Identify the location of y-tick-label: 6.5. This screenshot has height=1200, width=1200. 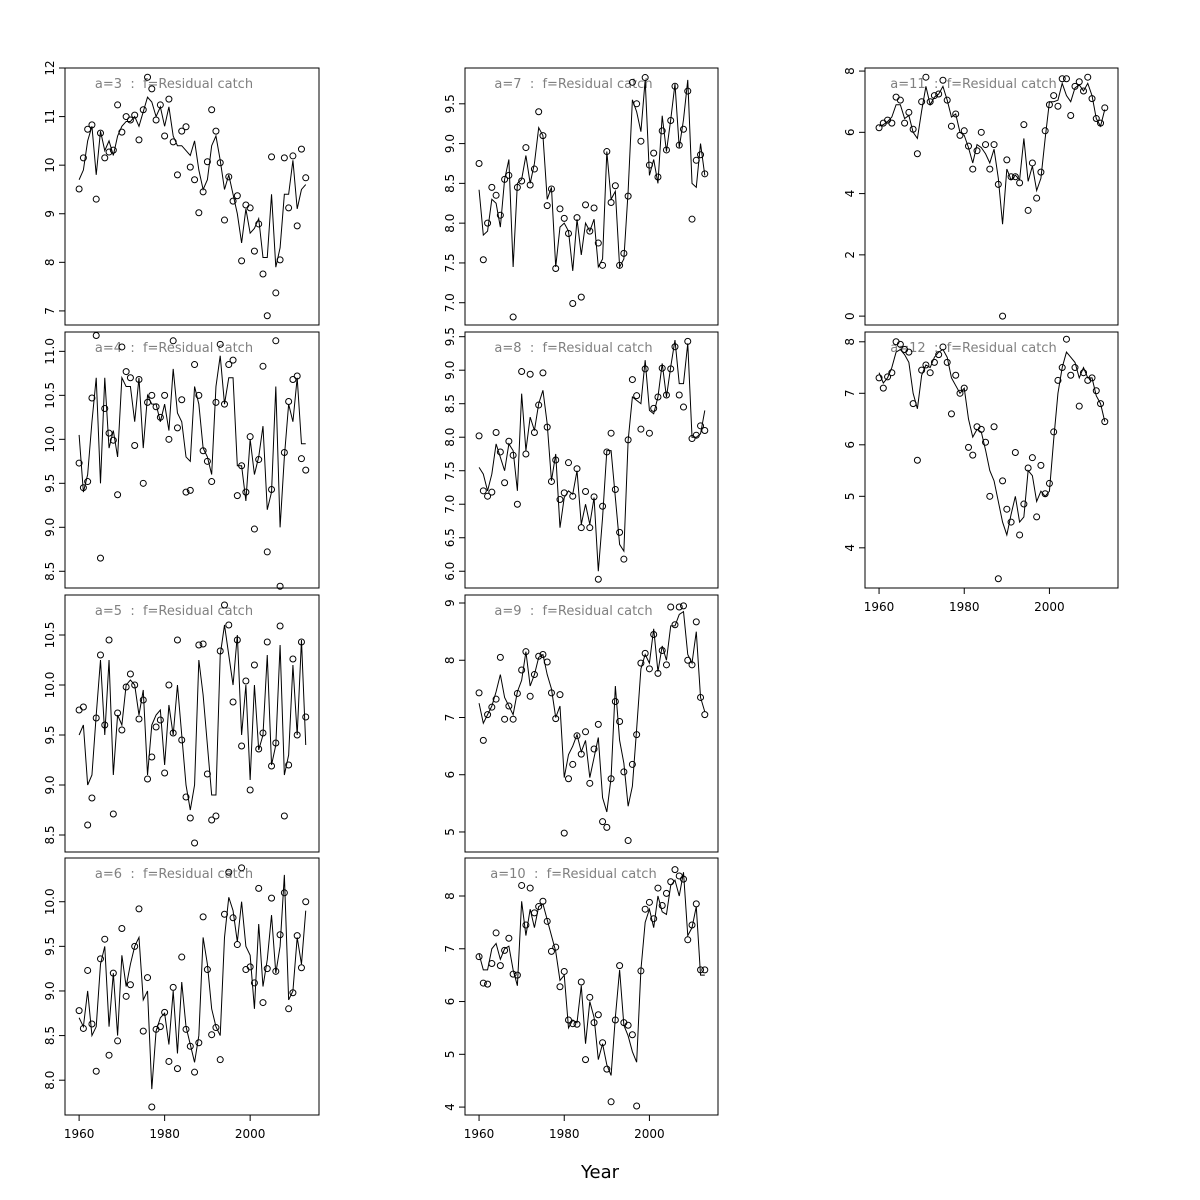
(450, 537).